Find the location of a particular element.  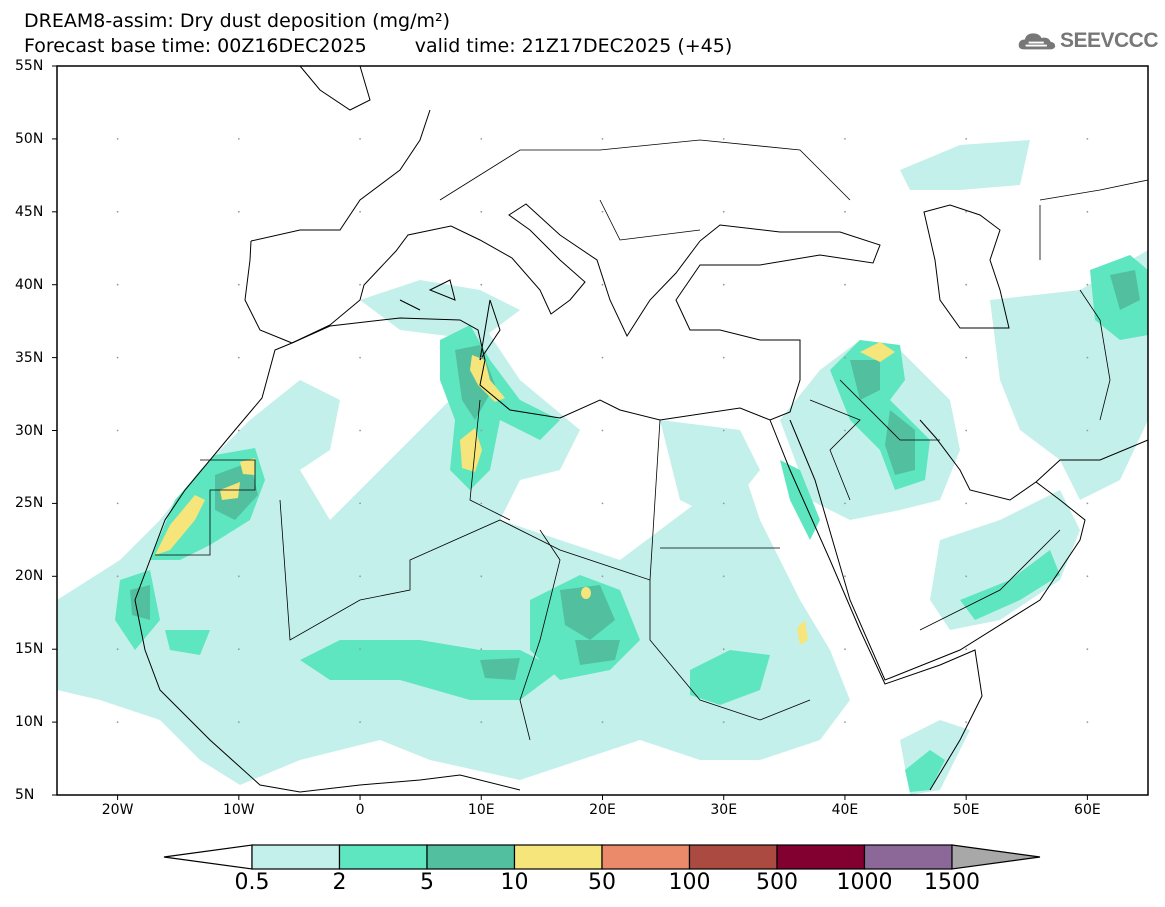

lon-label: 20E is located at coordinates (602, 810).